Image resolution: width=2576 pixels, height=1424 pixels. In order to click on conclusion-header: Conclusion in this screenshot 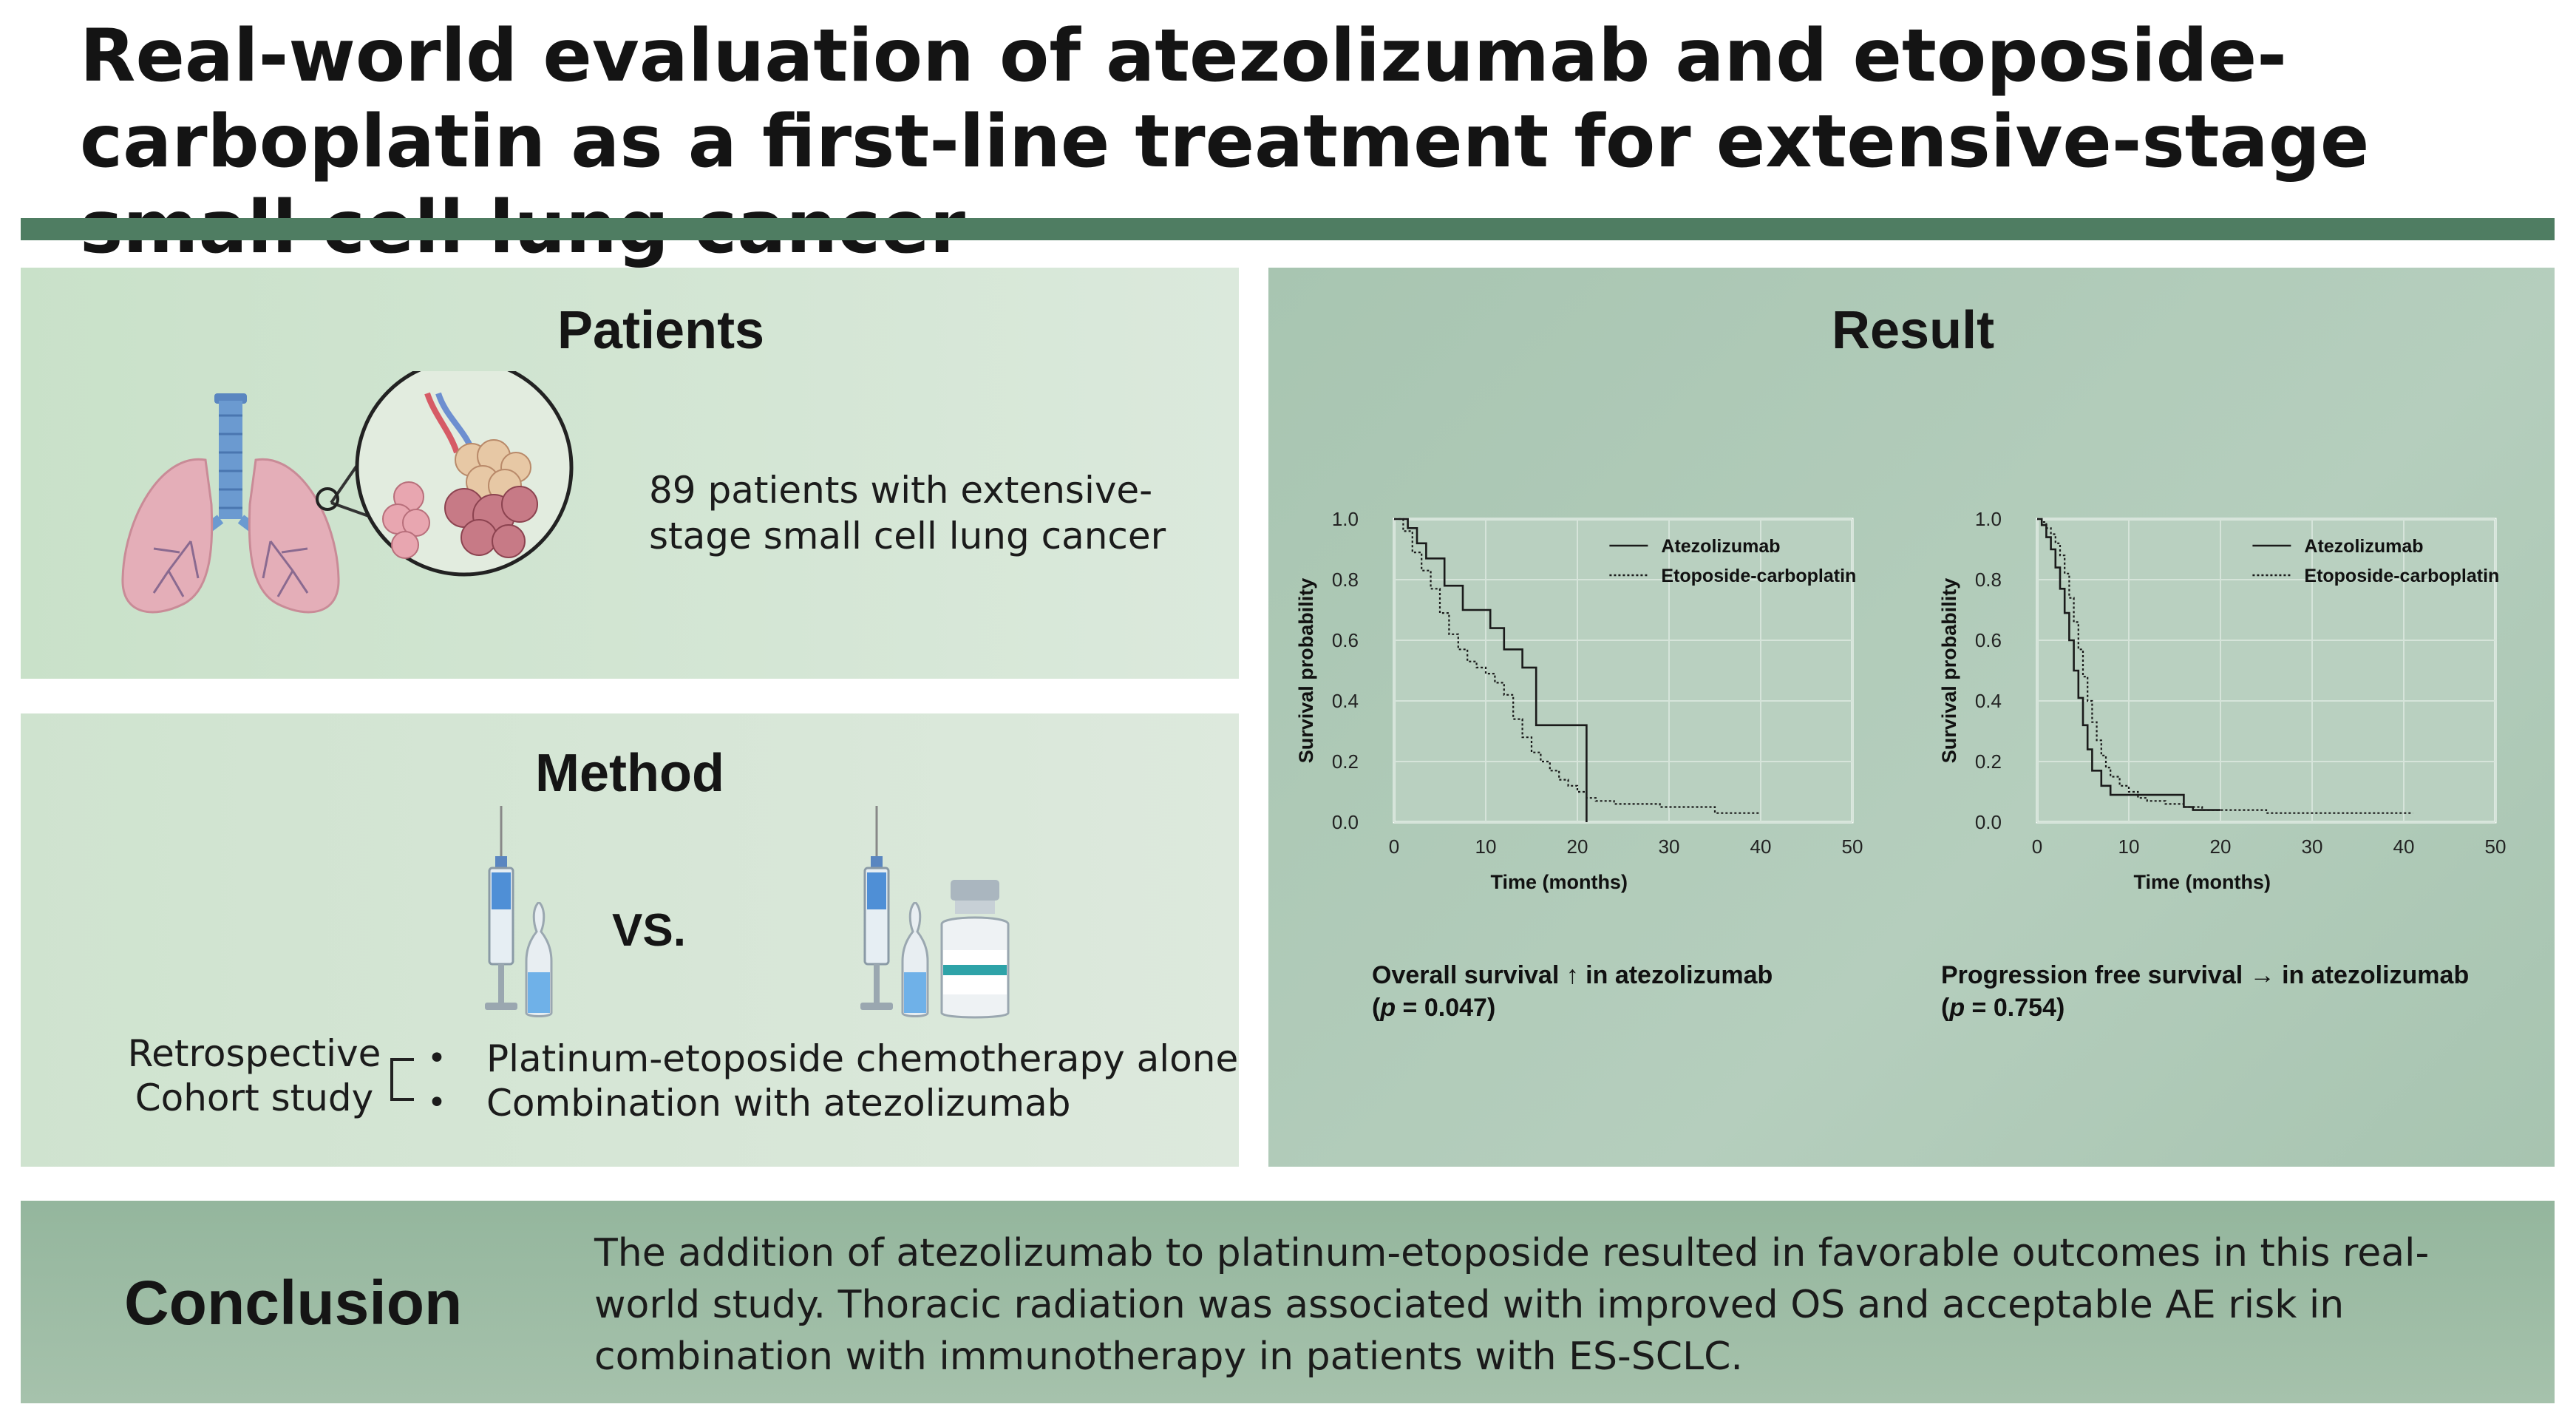, I will do `click(293, 1302)`.